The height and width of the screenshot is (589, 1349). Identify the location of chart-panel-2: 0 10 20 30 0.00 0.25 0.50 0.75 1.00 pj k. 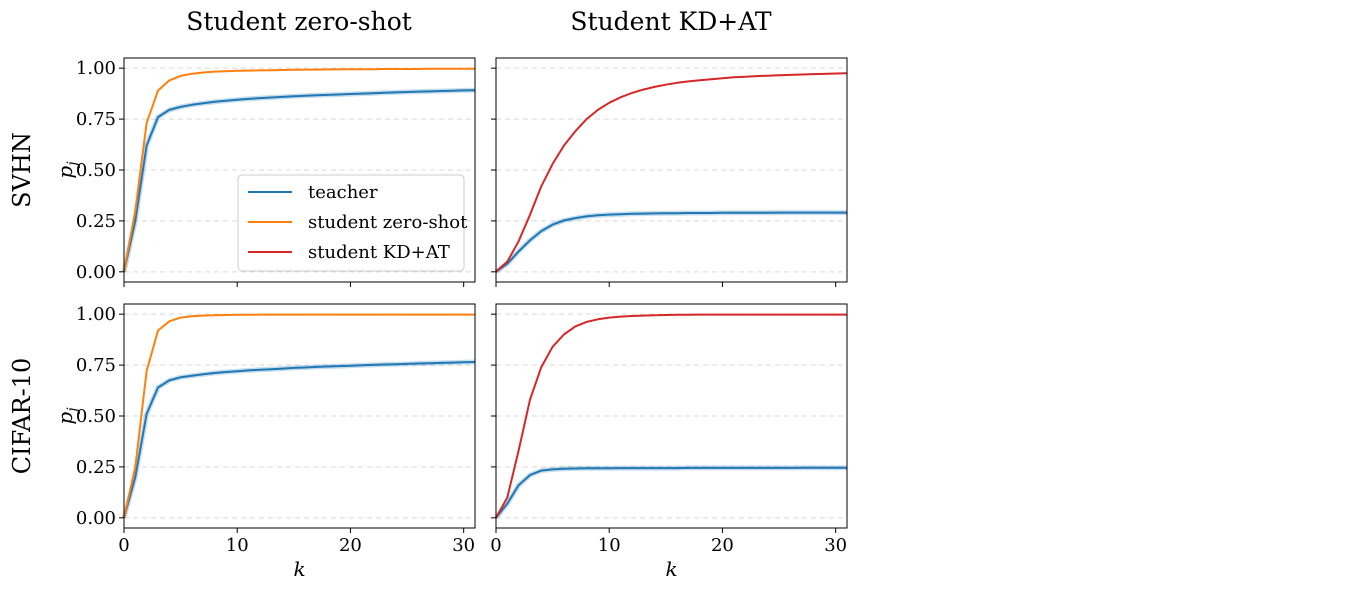
(264, 442).